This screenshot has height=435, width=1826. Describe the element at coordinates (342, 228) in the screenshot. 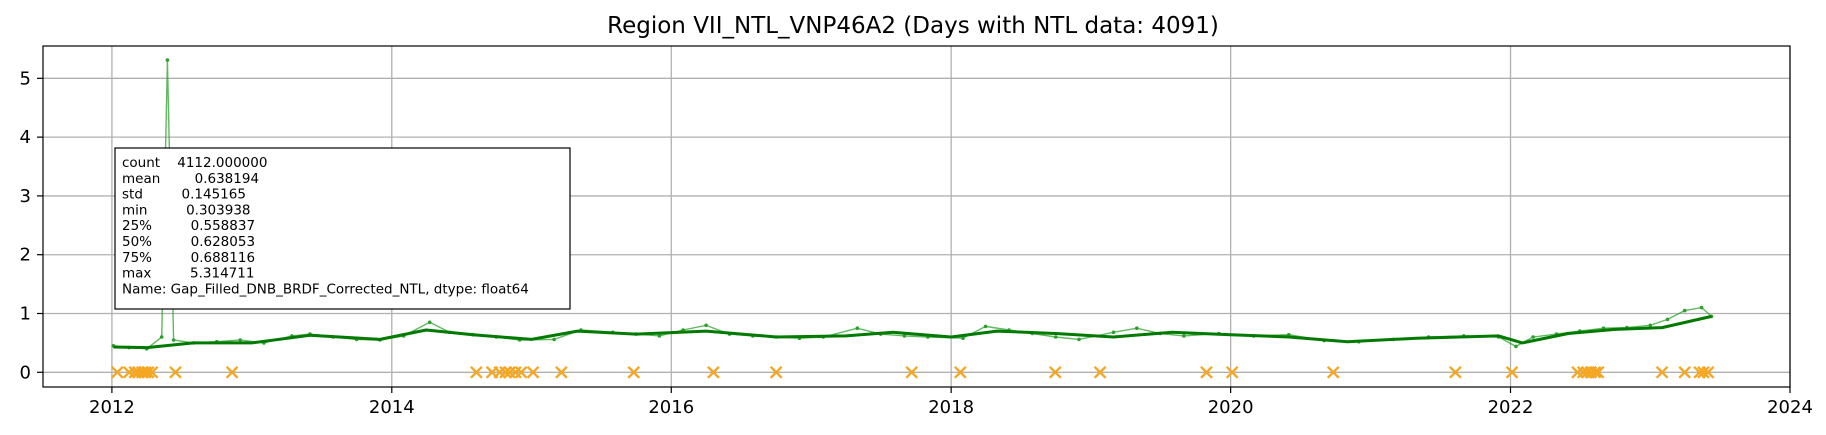

I see `stats-box-frame` at that location.